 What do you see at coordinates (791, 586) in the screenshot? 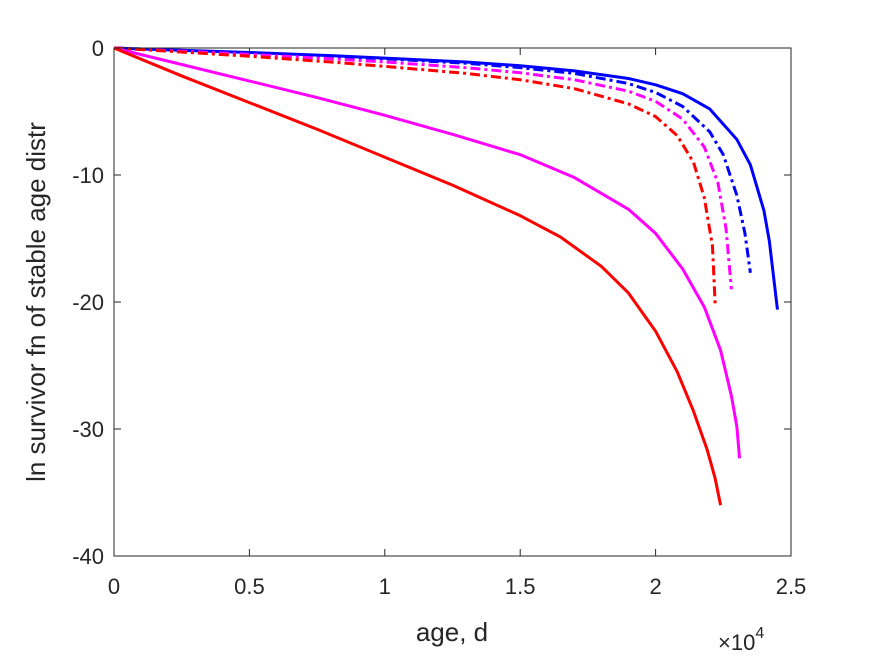
I see `x-tick-label: 2.5` at bounding box center [791, 586].